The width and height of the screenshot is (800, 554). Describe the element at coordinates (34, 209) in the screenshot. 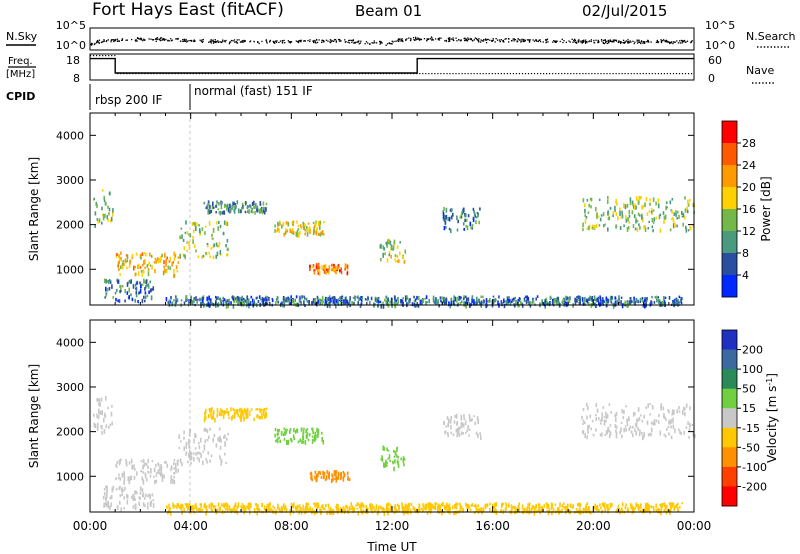

I see `power-ylabel: Slant Range [km]` at that location.